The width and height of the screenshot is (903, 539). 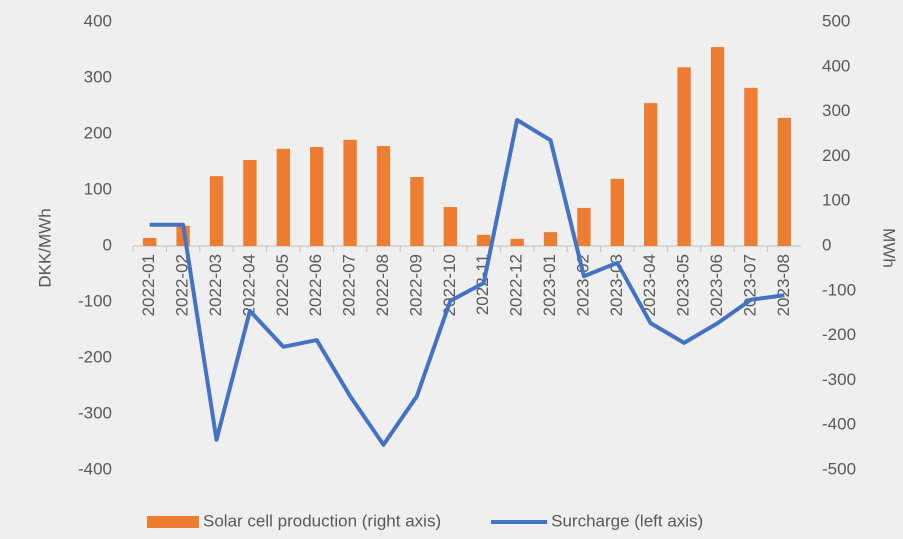 What do you see at coordinates (282, 285) in the screenshot?
I see `x-tick-label: 2022-05` at bounding box center [282, 285].